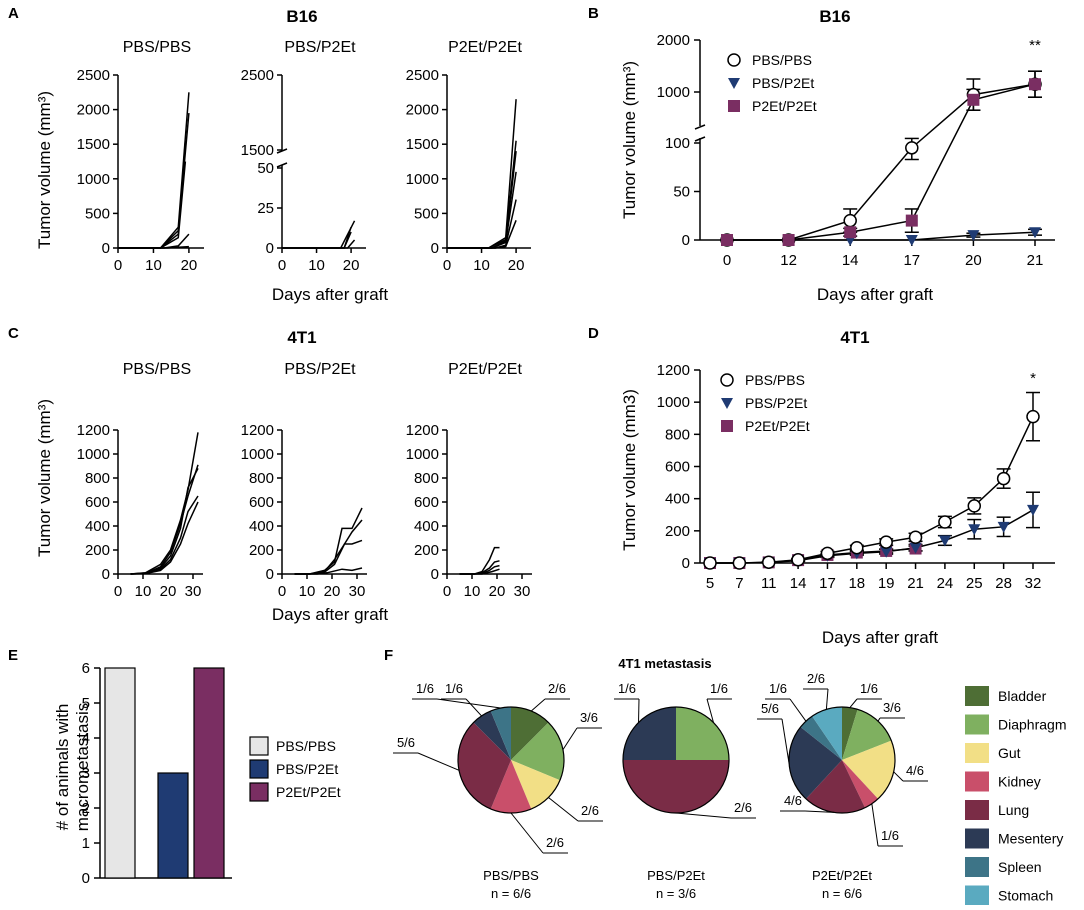 Image resolution: width=1084 pixels, height=910 pixels. I want to click on legend-marker, so click(727, 426).